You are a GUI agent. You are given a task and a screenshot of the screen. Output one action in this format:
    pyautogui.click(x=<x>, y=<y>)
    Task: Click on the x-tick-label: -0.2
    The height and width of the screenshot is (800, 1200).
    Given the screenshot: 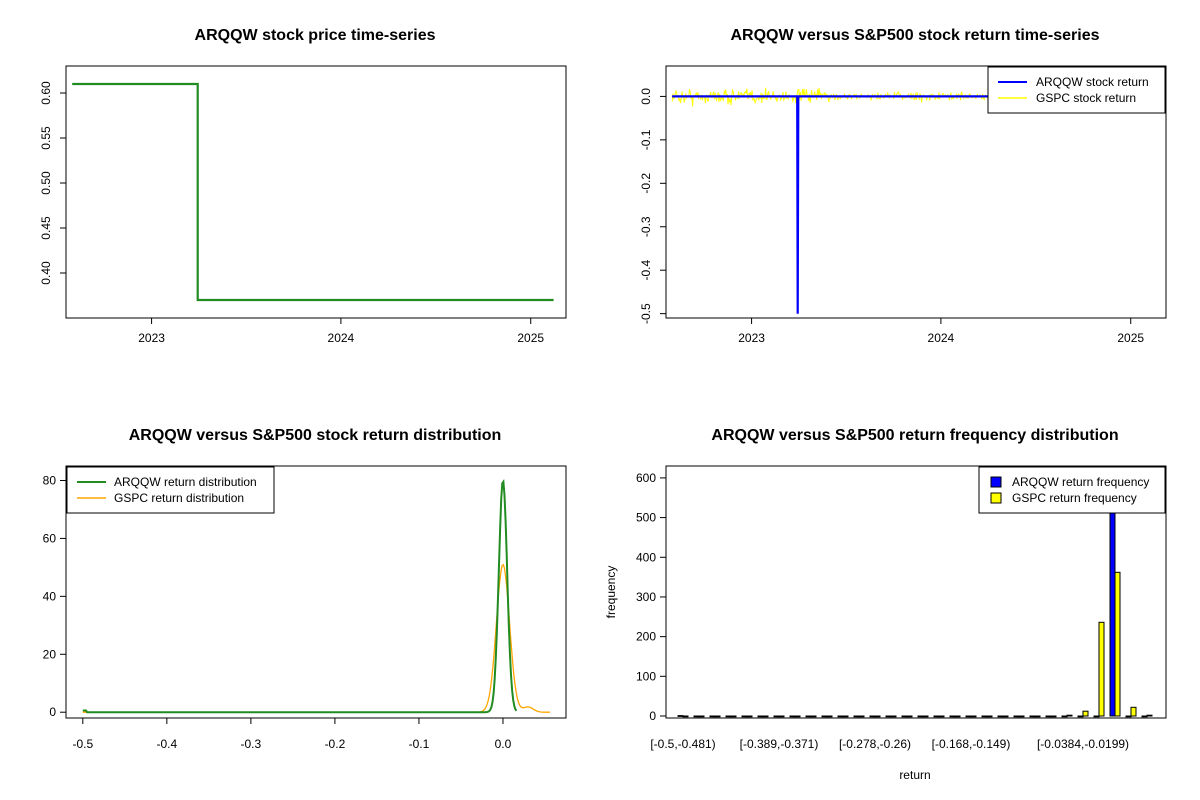 What is the action you would take?
    pyautogui.click(x=335, y=744)
    